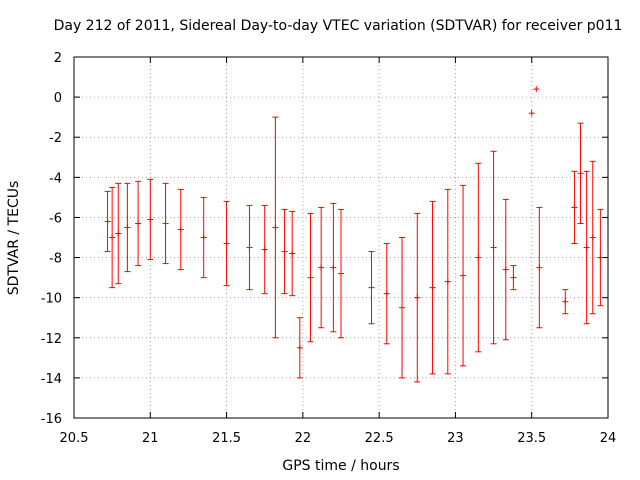 This screenshot has height=480, width=640. Describe the element at coordinates (58, 58) in the screenshot. I see `y-tick-label: 2` at that location.